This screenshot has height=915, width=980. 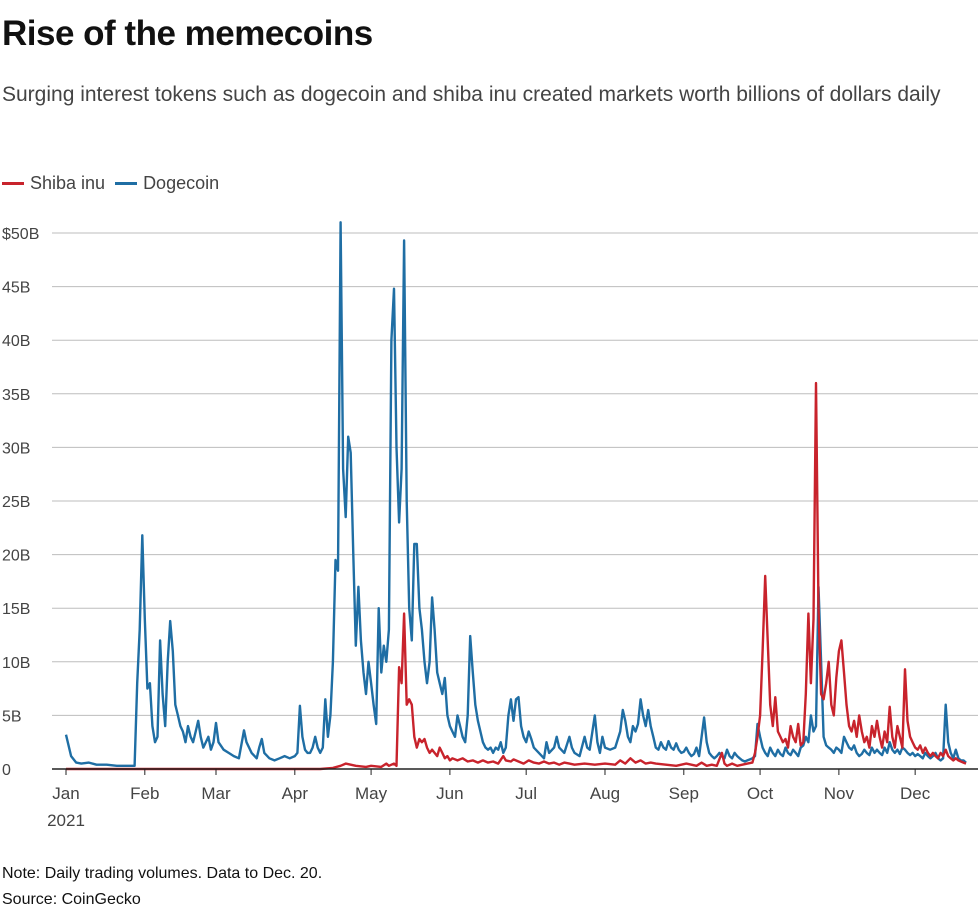 I want to click on chart-title: Rise of the memecoins, so click(x=187, y=33).